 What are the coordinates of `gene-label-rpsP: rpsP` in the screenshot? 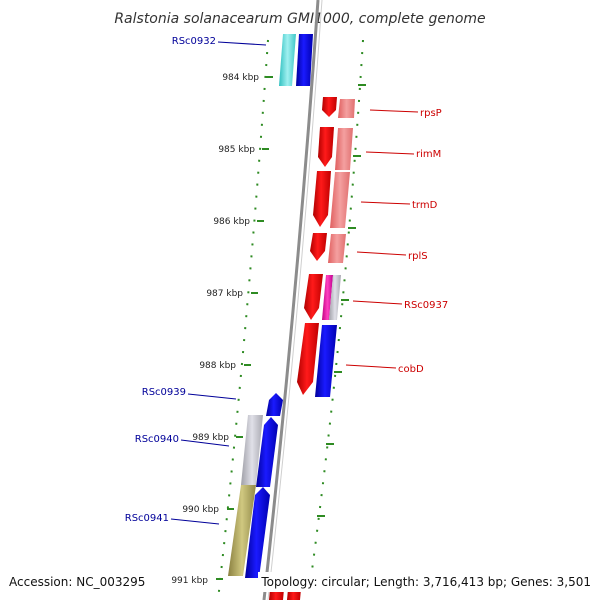 It's located at (431, 113).